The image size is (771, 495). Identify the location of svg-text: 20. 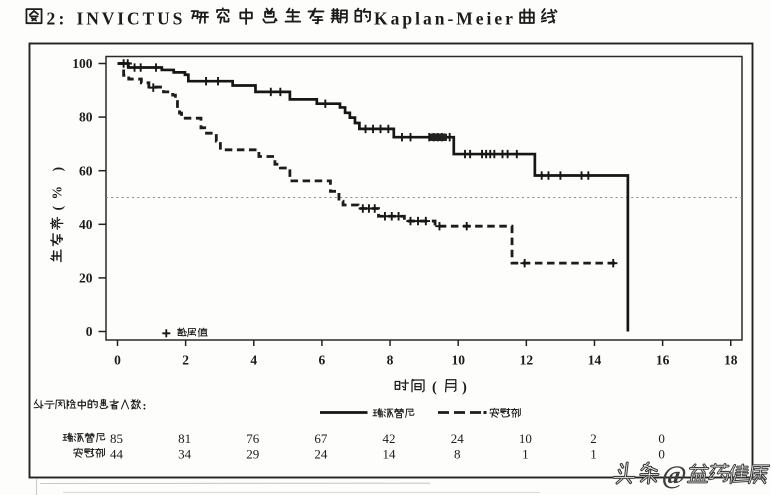
(86, 278).